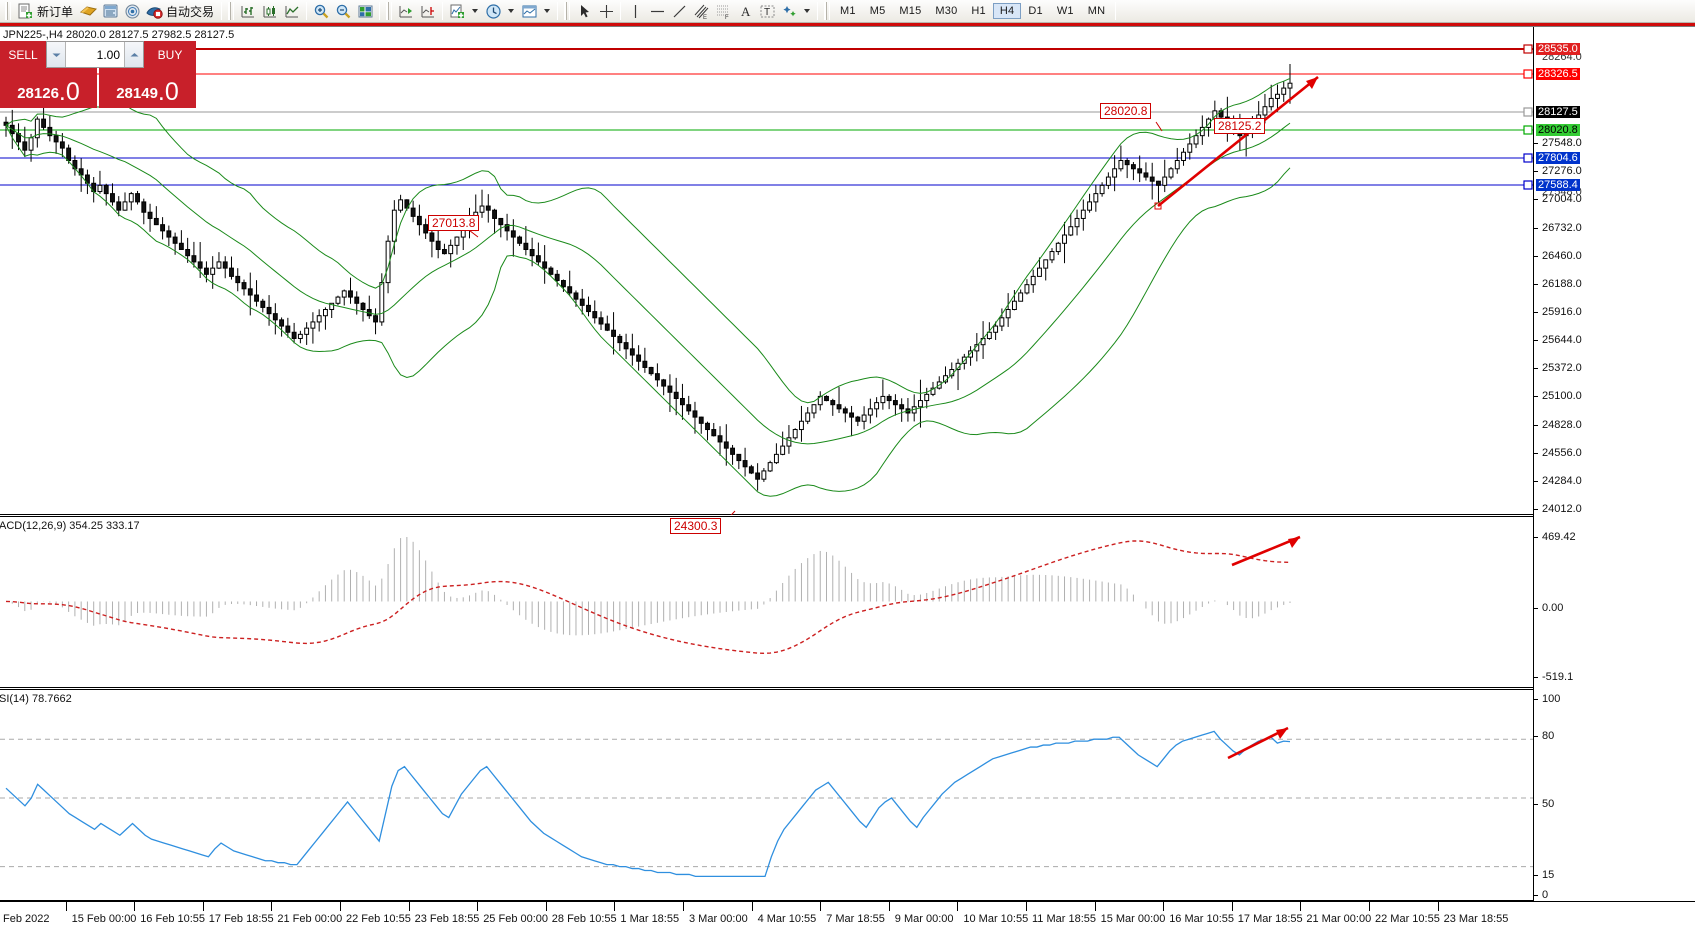 Image resolution: width=1695 pixels, height=941 pixels. What do you see at coordinates (133, 54) in the screenshot?
I see `volume-increase-button` at bounding box center [133, 54].